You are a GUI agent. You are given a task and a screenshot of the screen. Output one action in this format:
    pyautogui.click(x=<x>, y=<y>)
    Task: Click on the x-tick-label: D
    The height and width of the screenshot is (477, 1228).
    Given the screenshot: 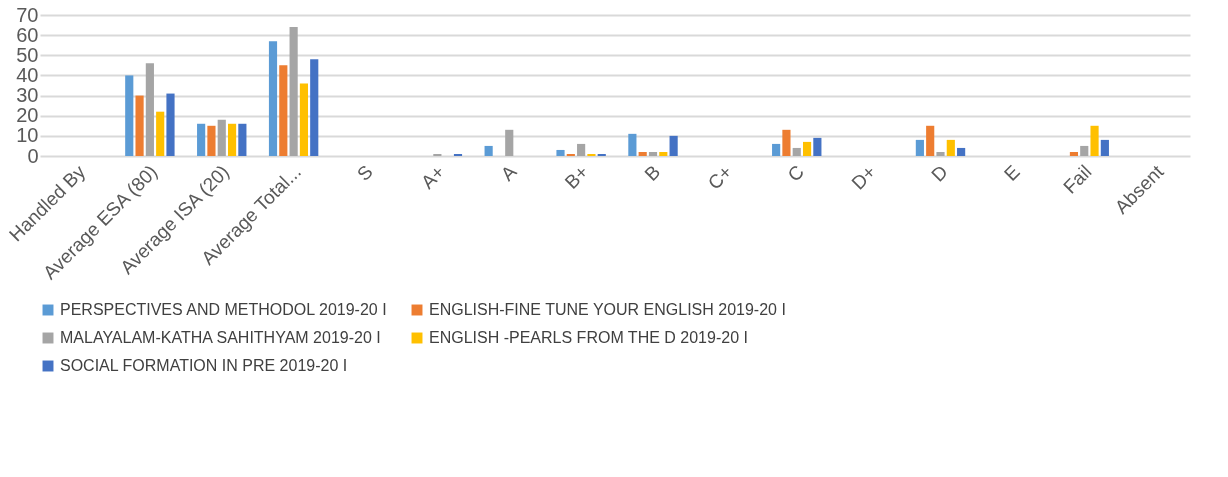 What is the action you would take?
    pyautogui.click(x=939, y=173)
    